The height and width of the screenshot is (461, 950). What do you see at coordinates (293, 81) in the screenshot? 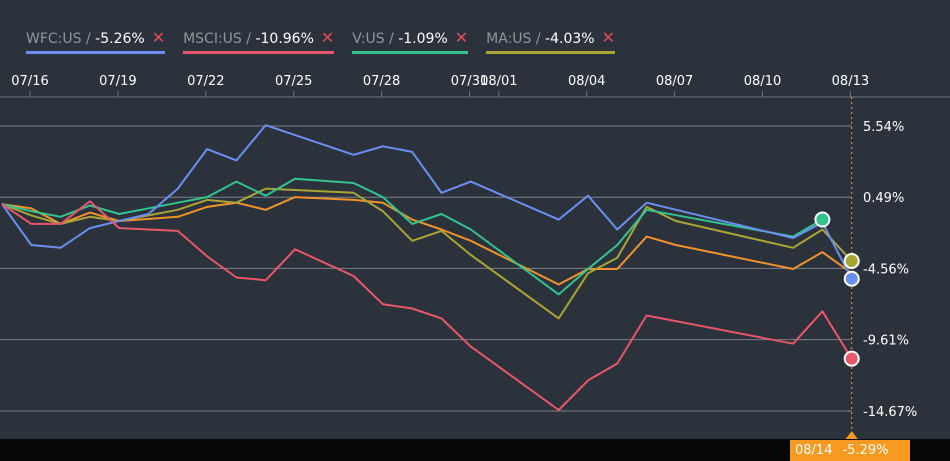
I see `x-tick-label: 07/25` at bounding box center [293, 81].